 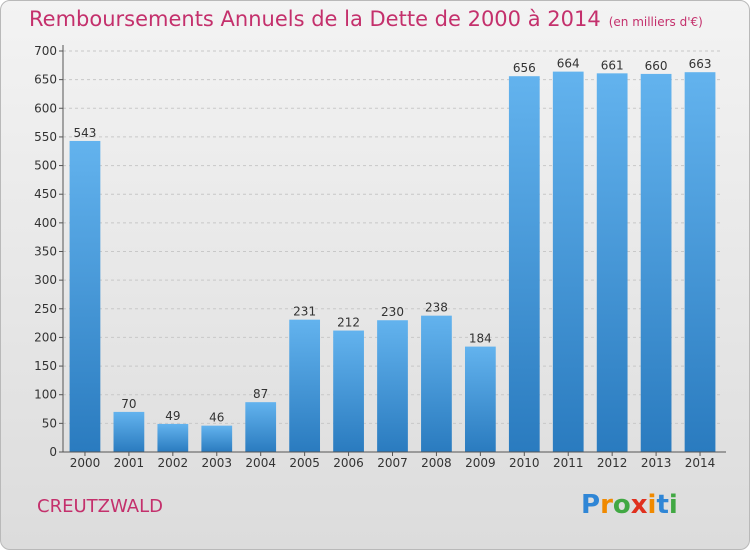 What do you see at coordinates (49, 423) in the screenshot?
I see `y-tick-label: 50` at bounding box center [49, 423].